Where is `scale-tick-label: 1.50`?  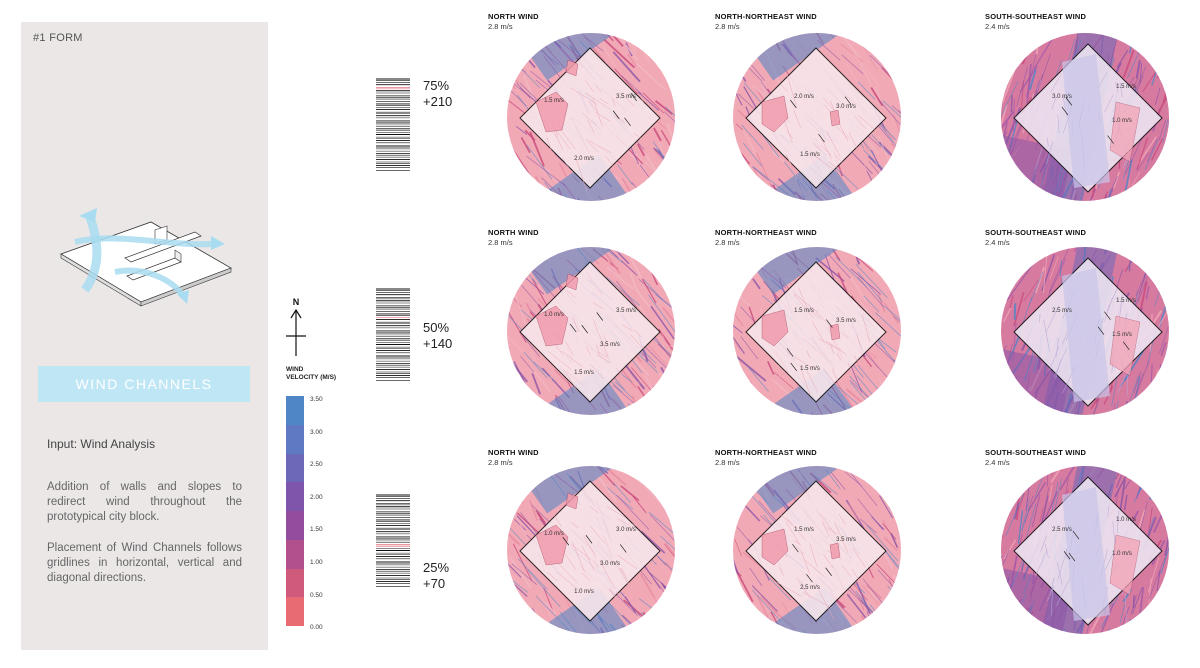 scale-tick-label: 1.50 is located at coordinates (316, 530).